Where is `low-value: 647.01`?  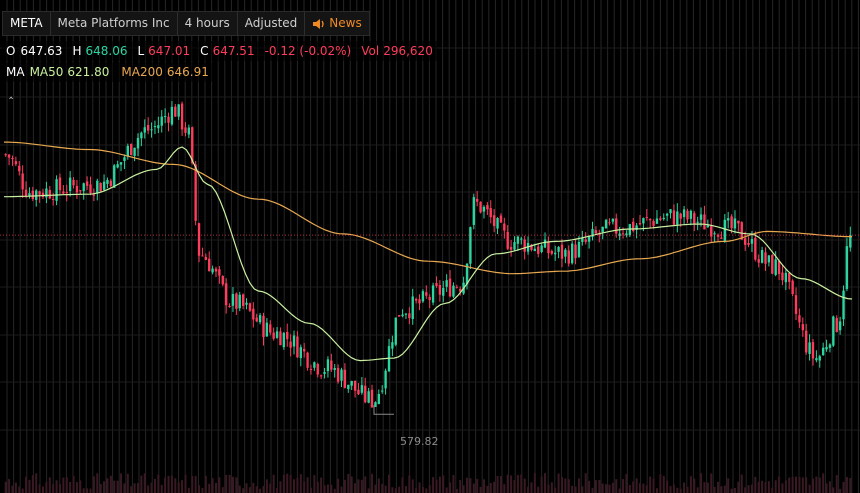
low-value: 647.01 is located at coordinates (169, 51).